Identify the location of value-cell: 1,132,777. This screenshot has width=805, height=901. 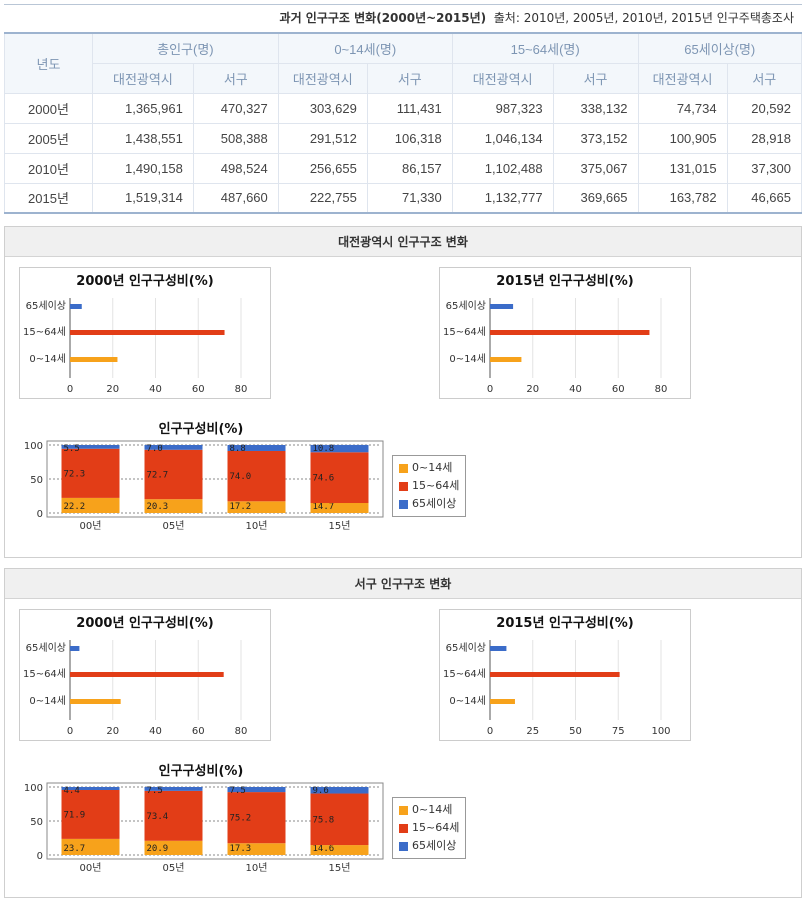
(502, 198).